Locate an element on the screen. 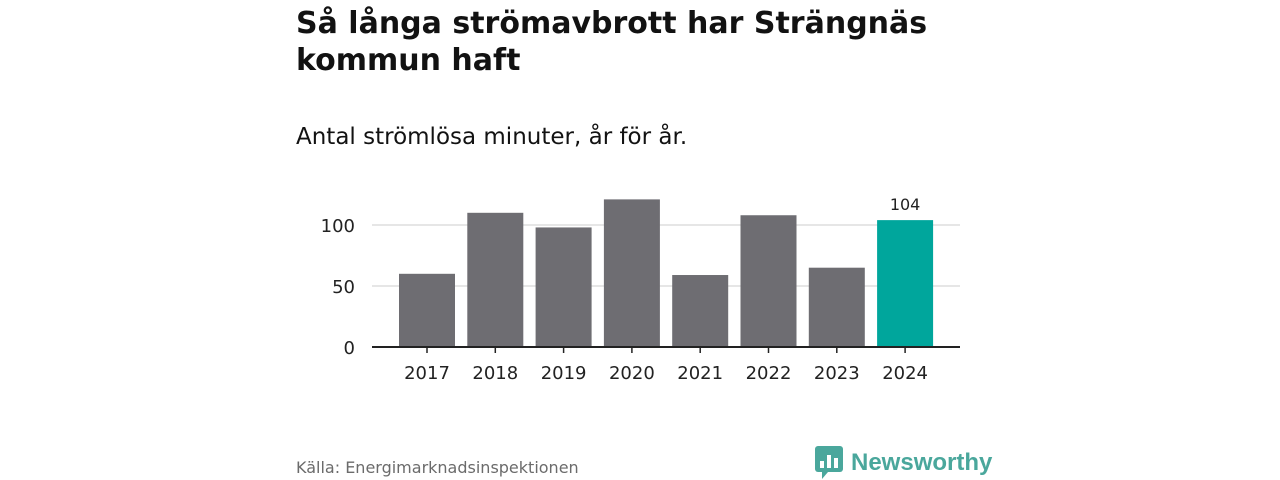 The height and width of the screenshot is (480, 1280). bar-2022 is located at coordinates (768, 281).